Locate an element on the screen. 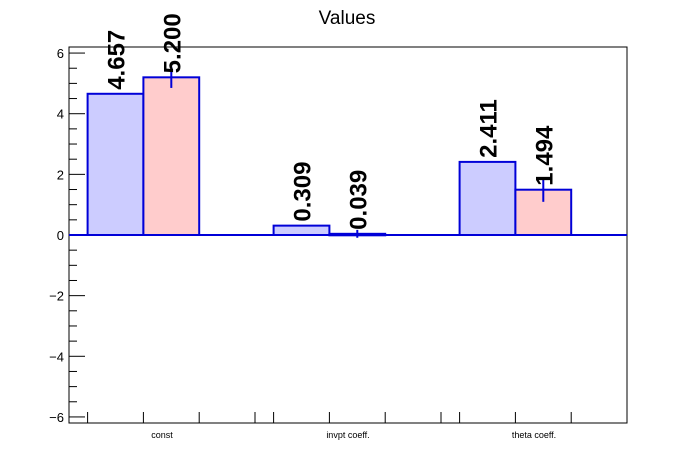 The width and height of the screenshot is (696, 472). y-tick-label: 6 is located at coordinates (60, 53).